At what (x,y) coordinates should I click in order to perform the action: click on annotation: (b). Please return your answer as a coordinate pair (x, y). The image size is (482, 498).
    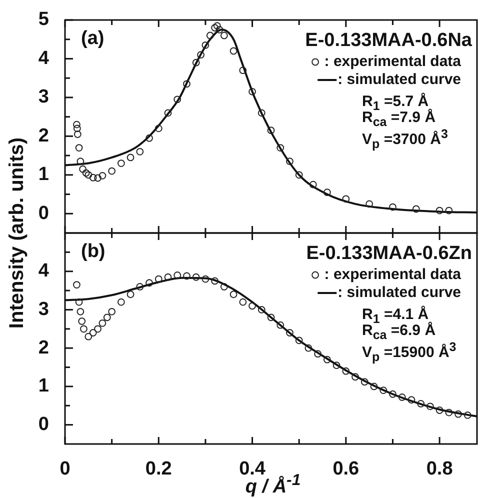
    Looking at the image, I should click on (93, 252).